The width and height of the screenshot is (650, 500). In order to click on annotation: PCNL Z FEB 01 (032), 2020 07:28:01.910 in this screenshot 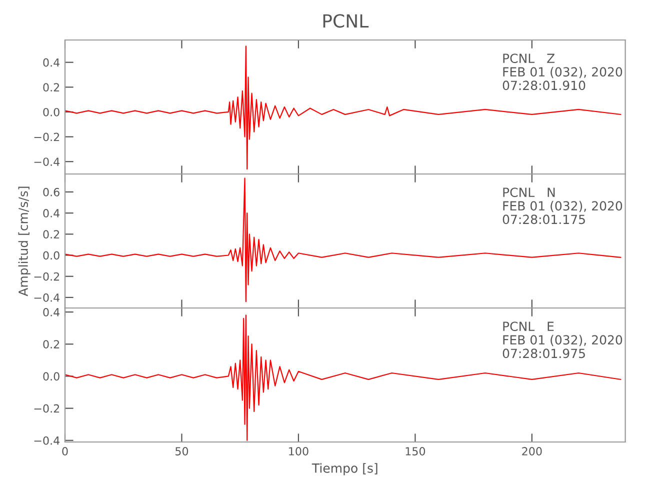, I will do `click(562, 72)`.